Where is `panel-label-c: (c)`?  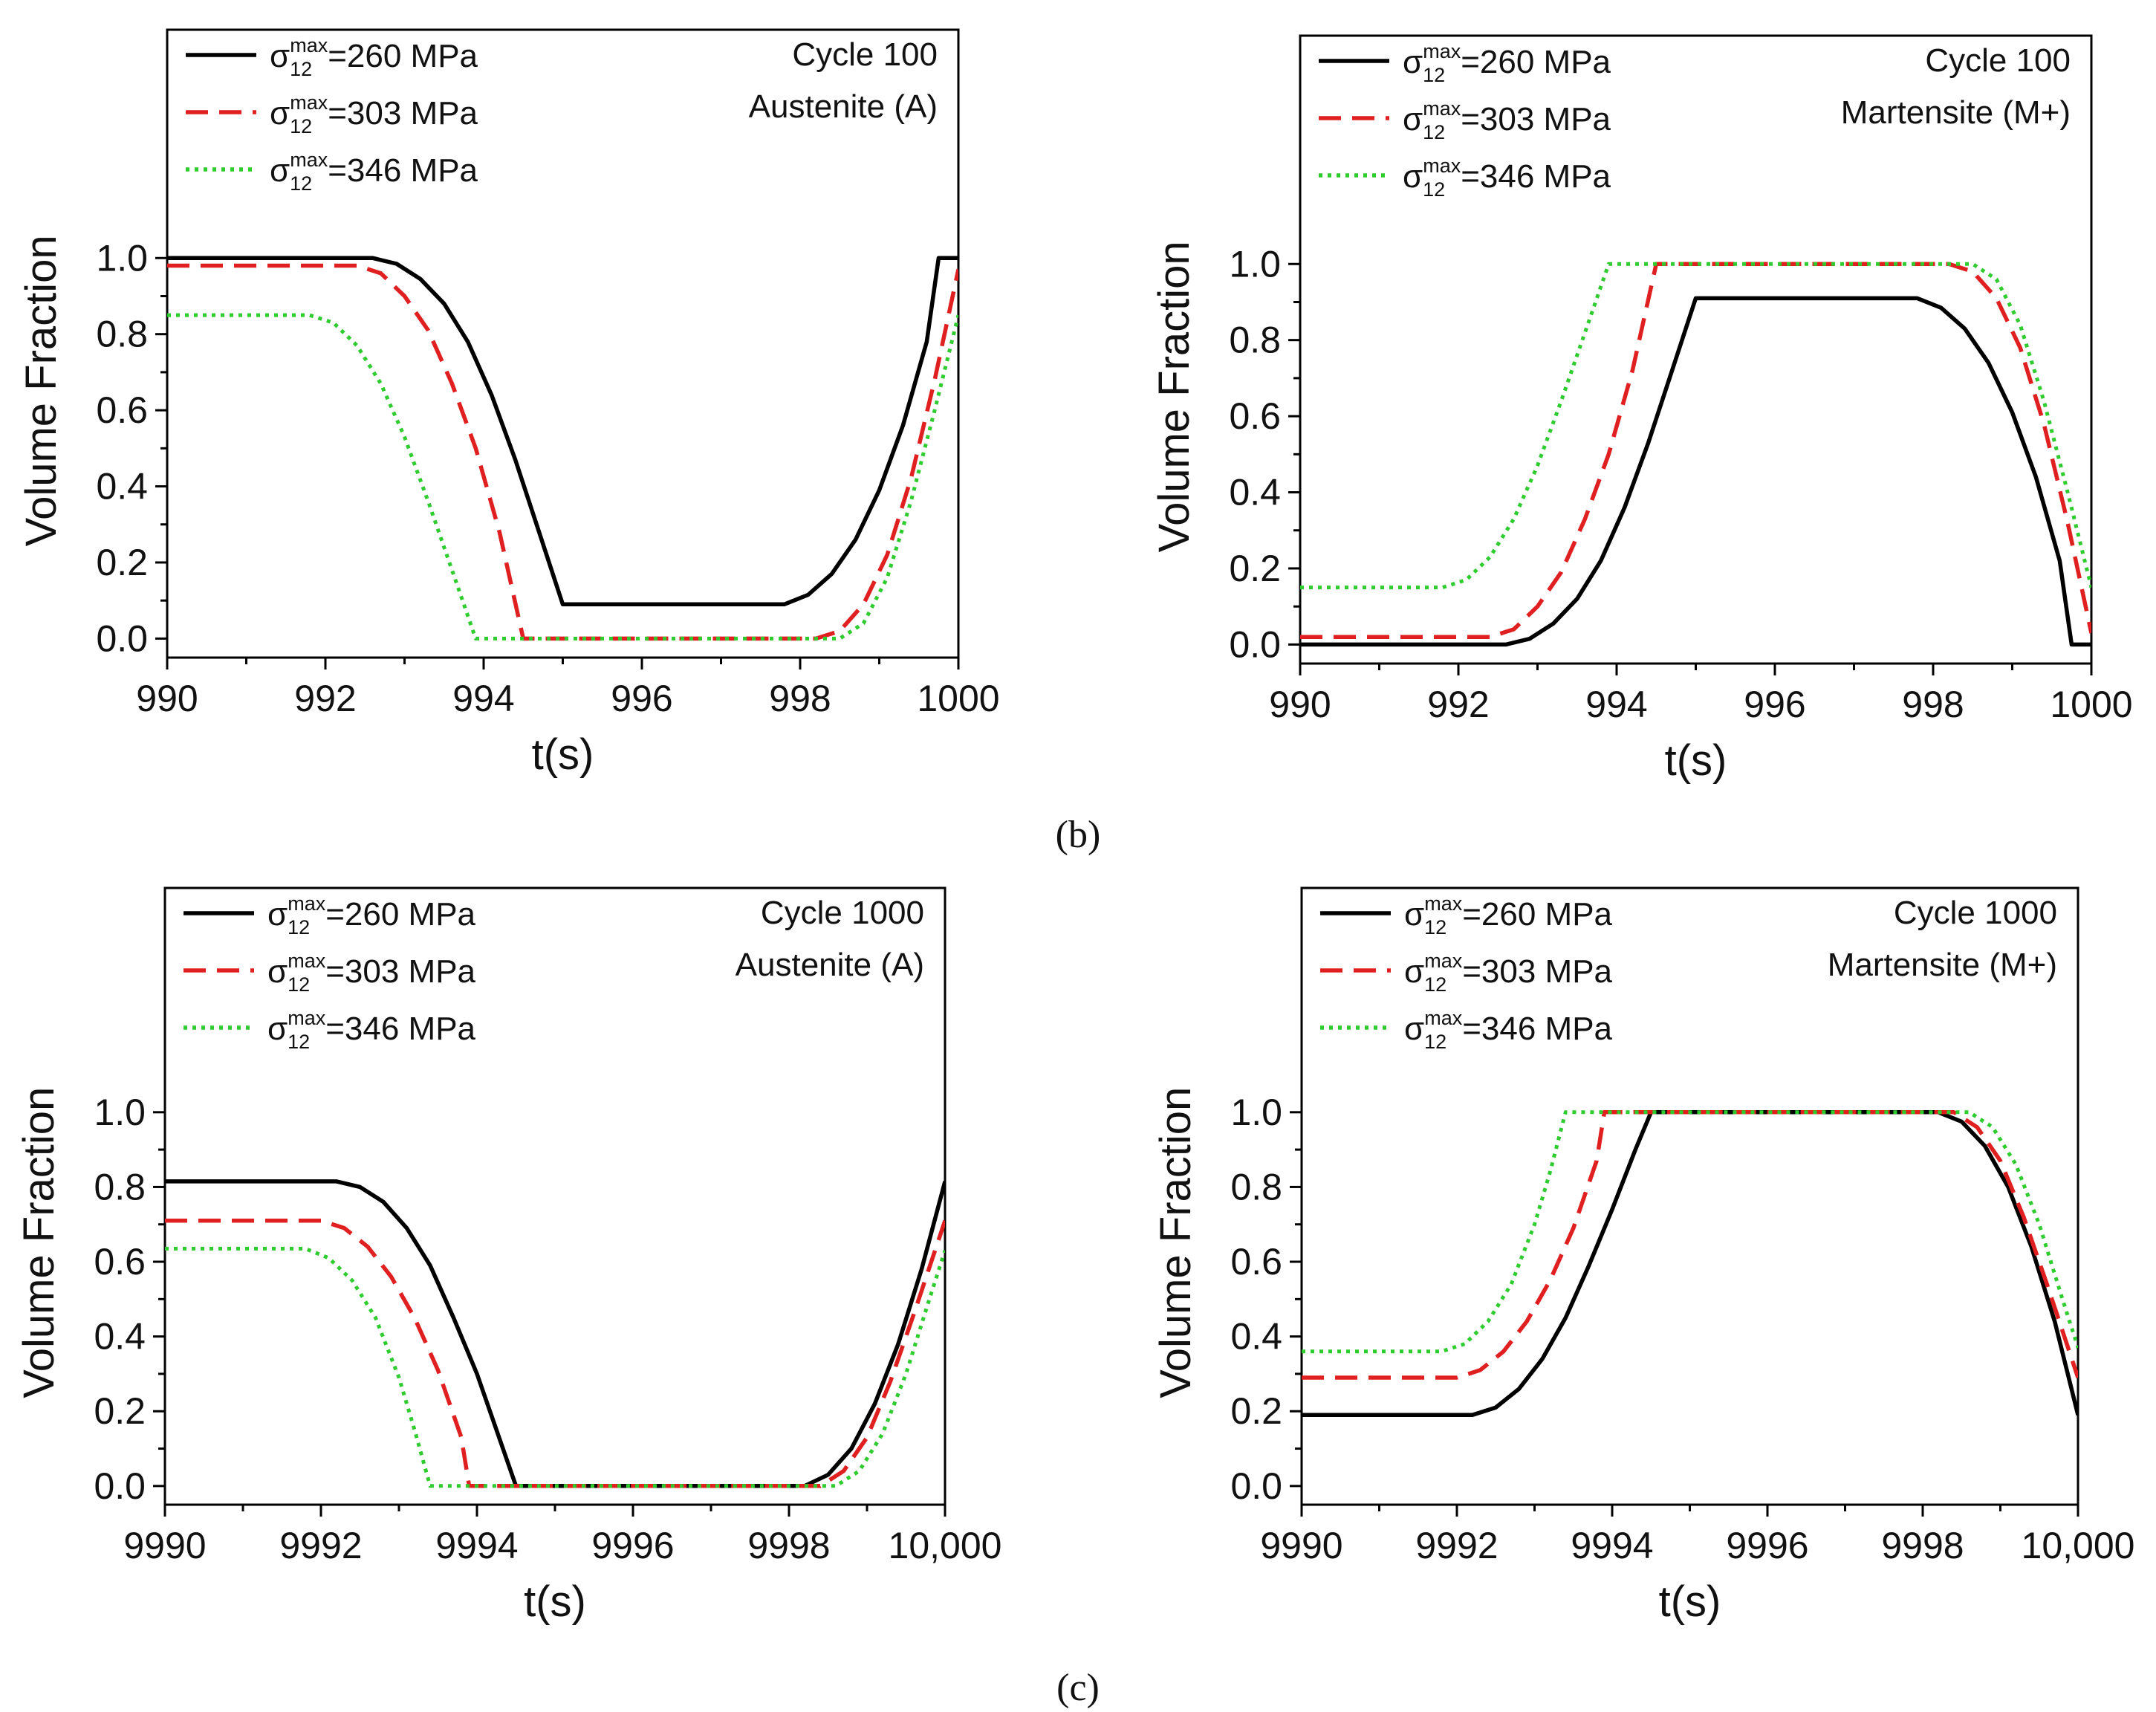
panel-label-c: (c) is located at coordinates (1078, 1688).